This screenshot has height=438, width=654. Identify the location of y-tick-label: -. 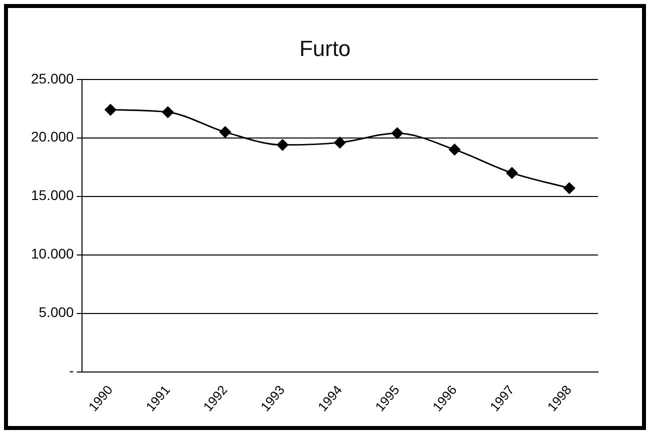
(71, 370).